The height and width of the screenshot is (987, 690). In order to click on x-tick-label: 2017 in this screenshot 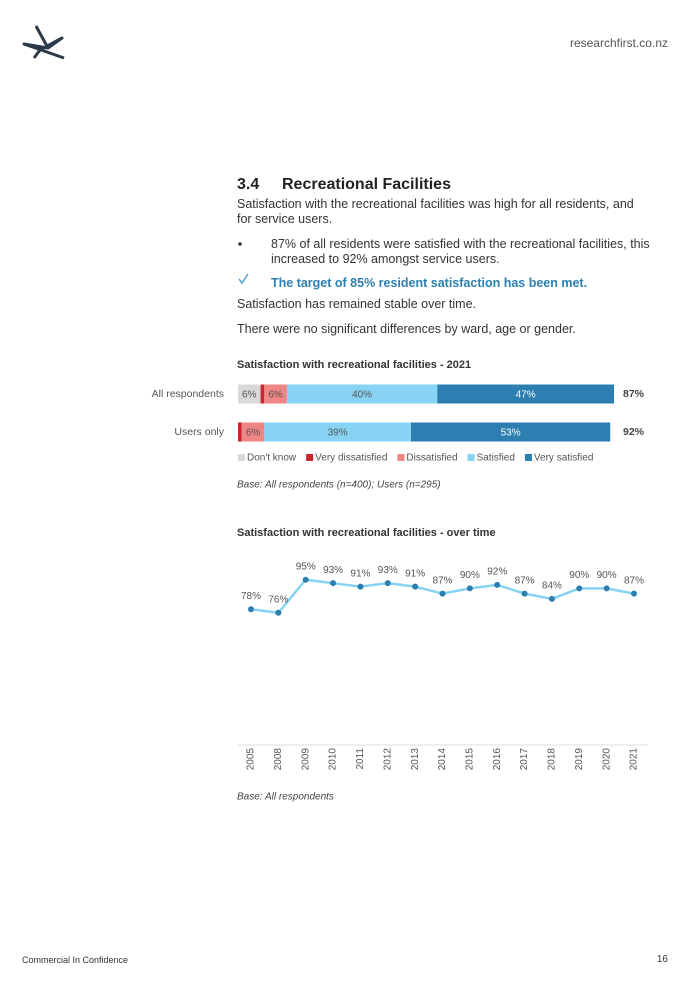, I will do `click(524, 759)`.